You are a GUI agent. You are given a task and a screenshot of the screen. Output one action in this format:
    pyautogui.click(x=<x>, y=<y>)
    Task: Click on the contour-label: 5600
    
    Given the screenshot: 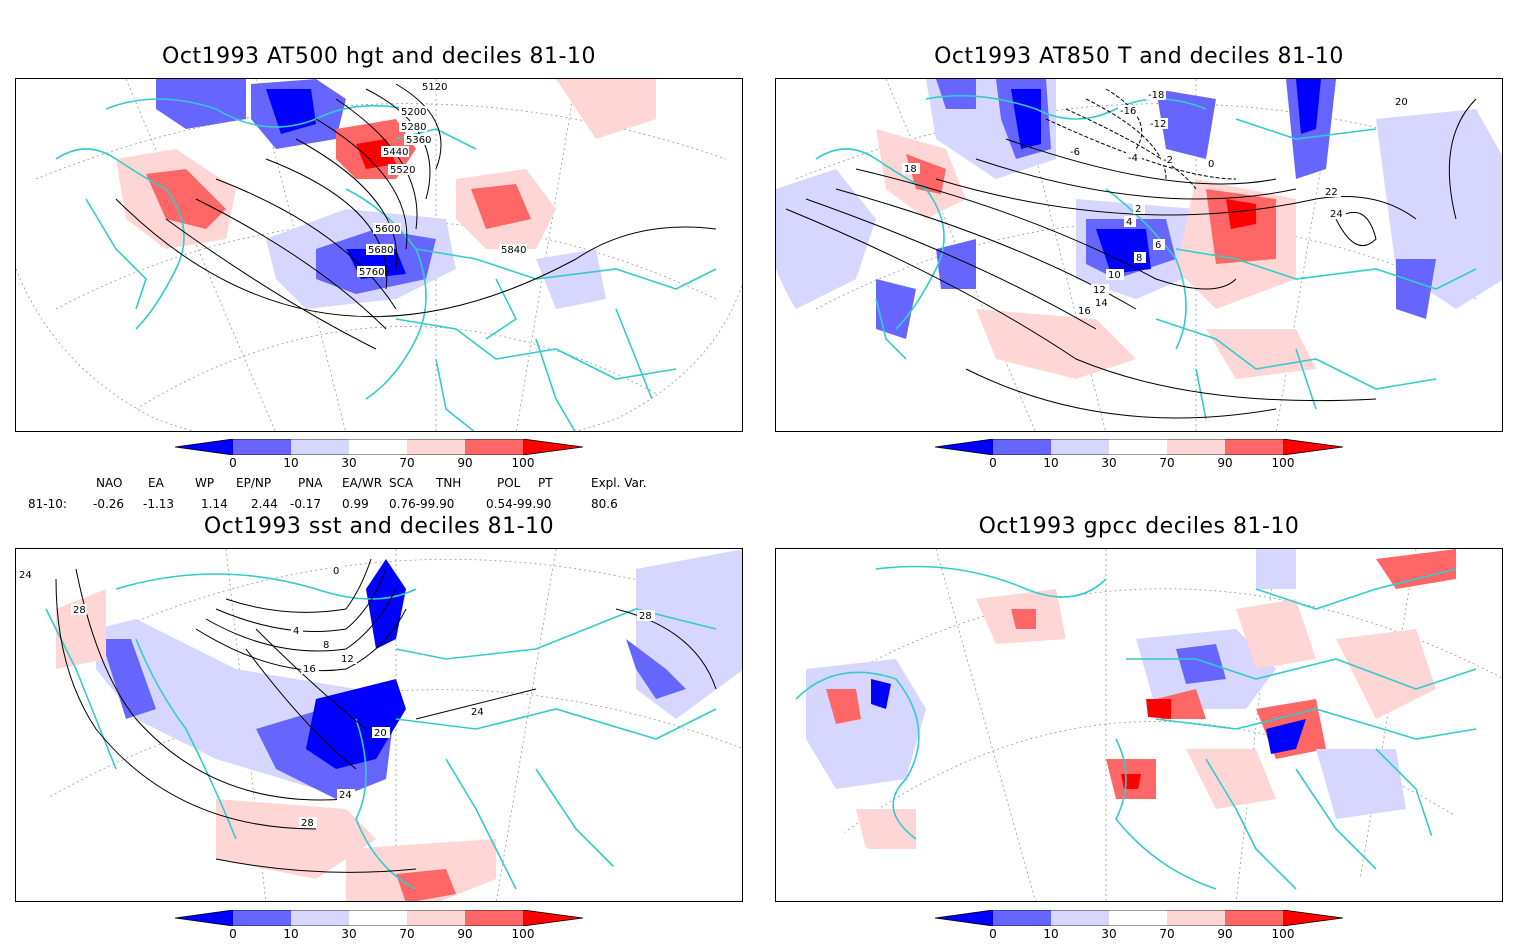 What is the action you would take?
    pyautogui.click(x=387, y=229)
    